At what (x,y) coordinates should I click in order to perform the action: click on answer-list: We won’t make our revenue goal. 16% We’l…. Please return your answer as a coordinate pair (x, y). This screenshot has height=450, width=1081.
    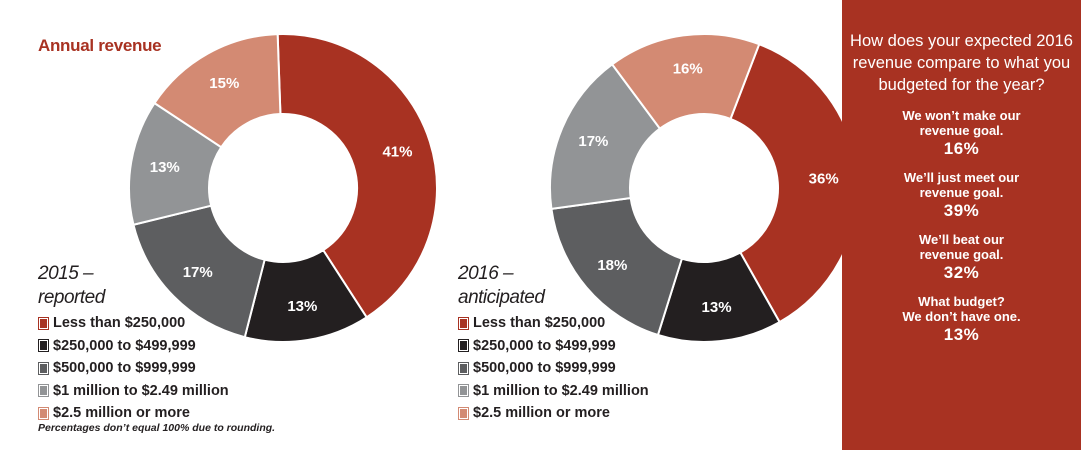
    Looking at the image, I should click on (961, 226).